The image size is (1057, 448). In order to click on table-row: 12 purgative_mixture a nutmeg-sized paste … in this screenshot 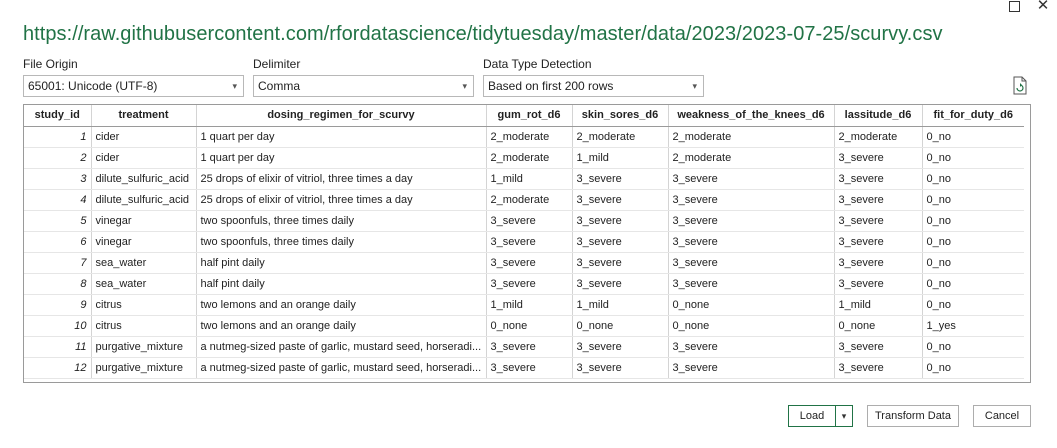, I will do `click(524, 368)`.